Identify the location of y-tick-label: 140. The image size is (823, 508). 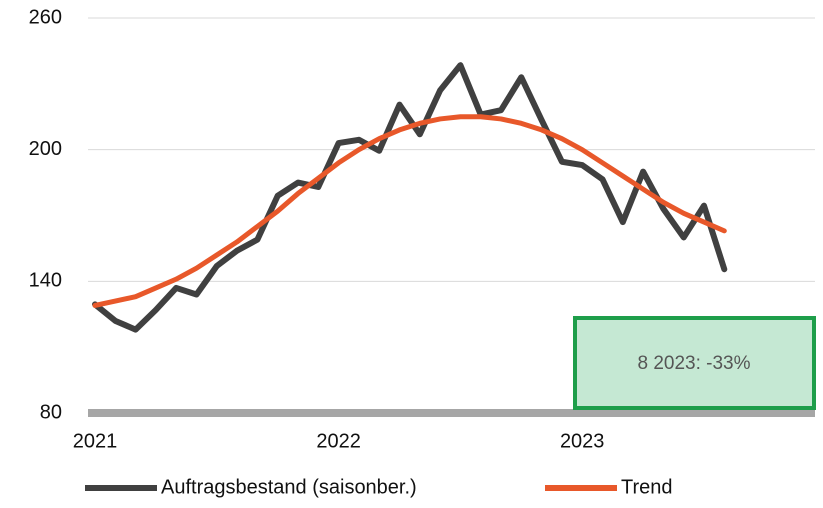
(45, 281).